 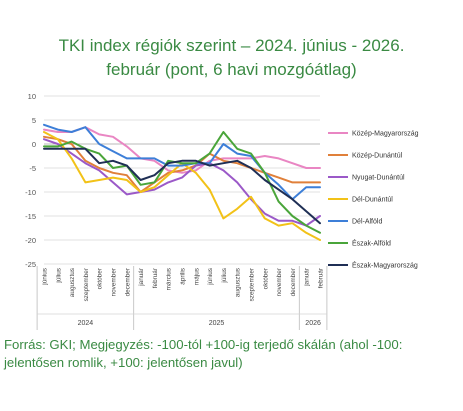 What do you see at coordinates (86, 323) in the screenshot?
I see `year-label: 2024` at bounding box center [86, 323].